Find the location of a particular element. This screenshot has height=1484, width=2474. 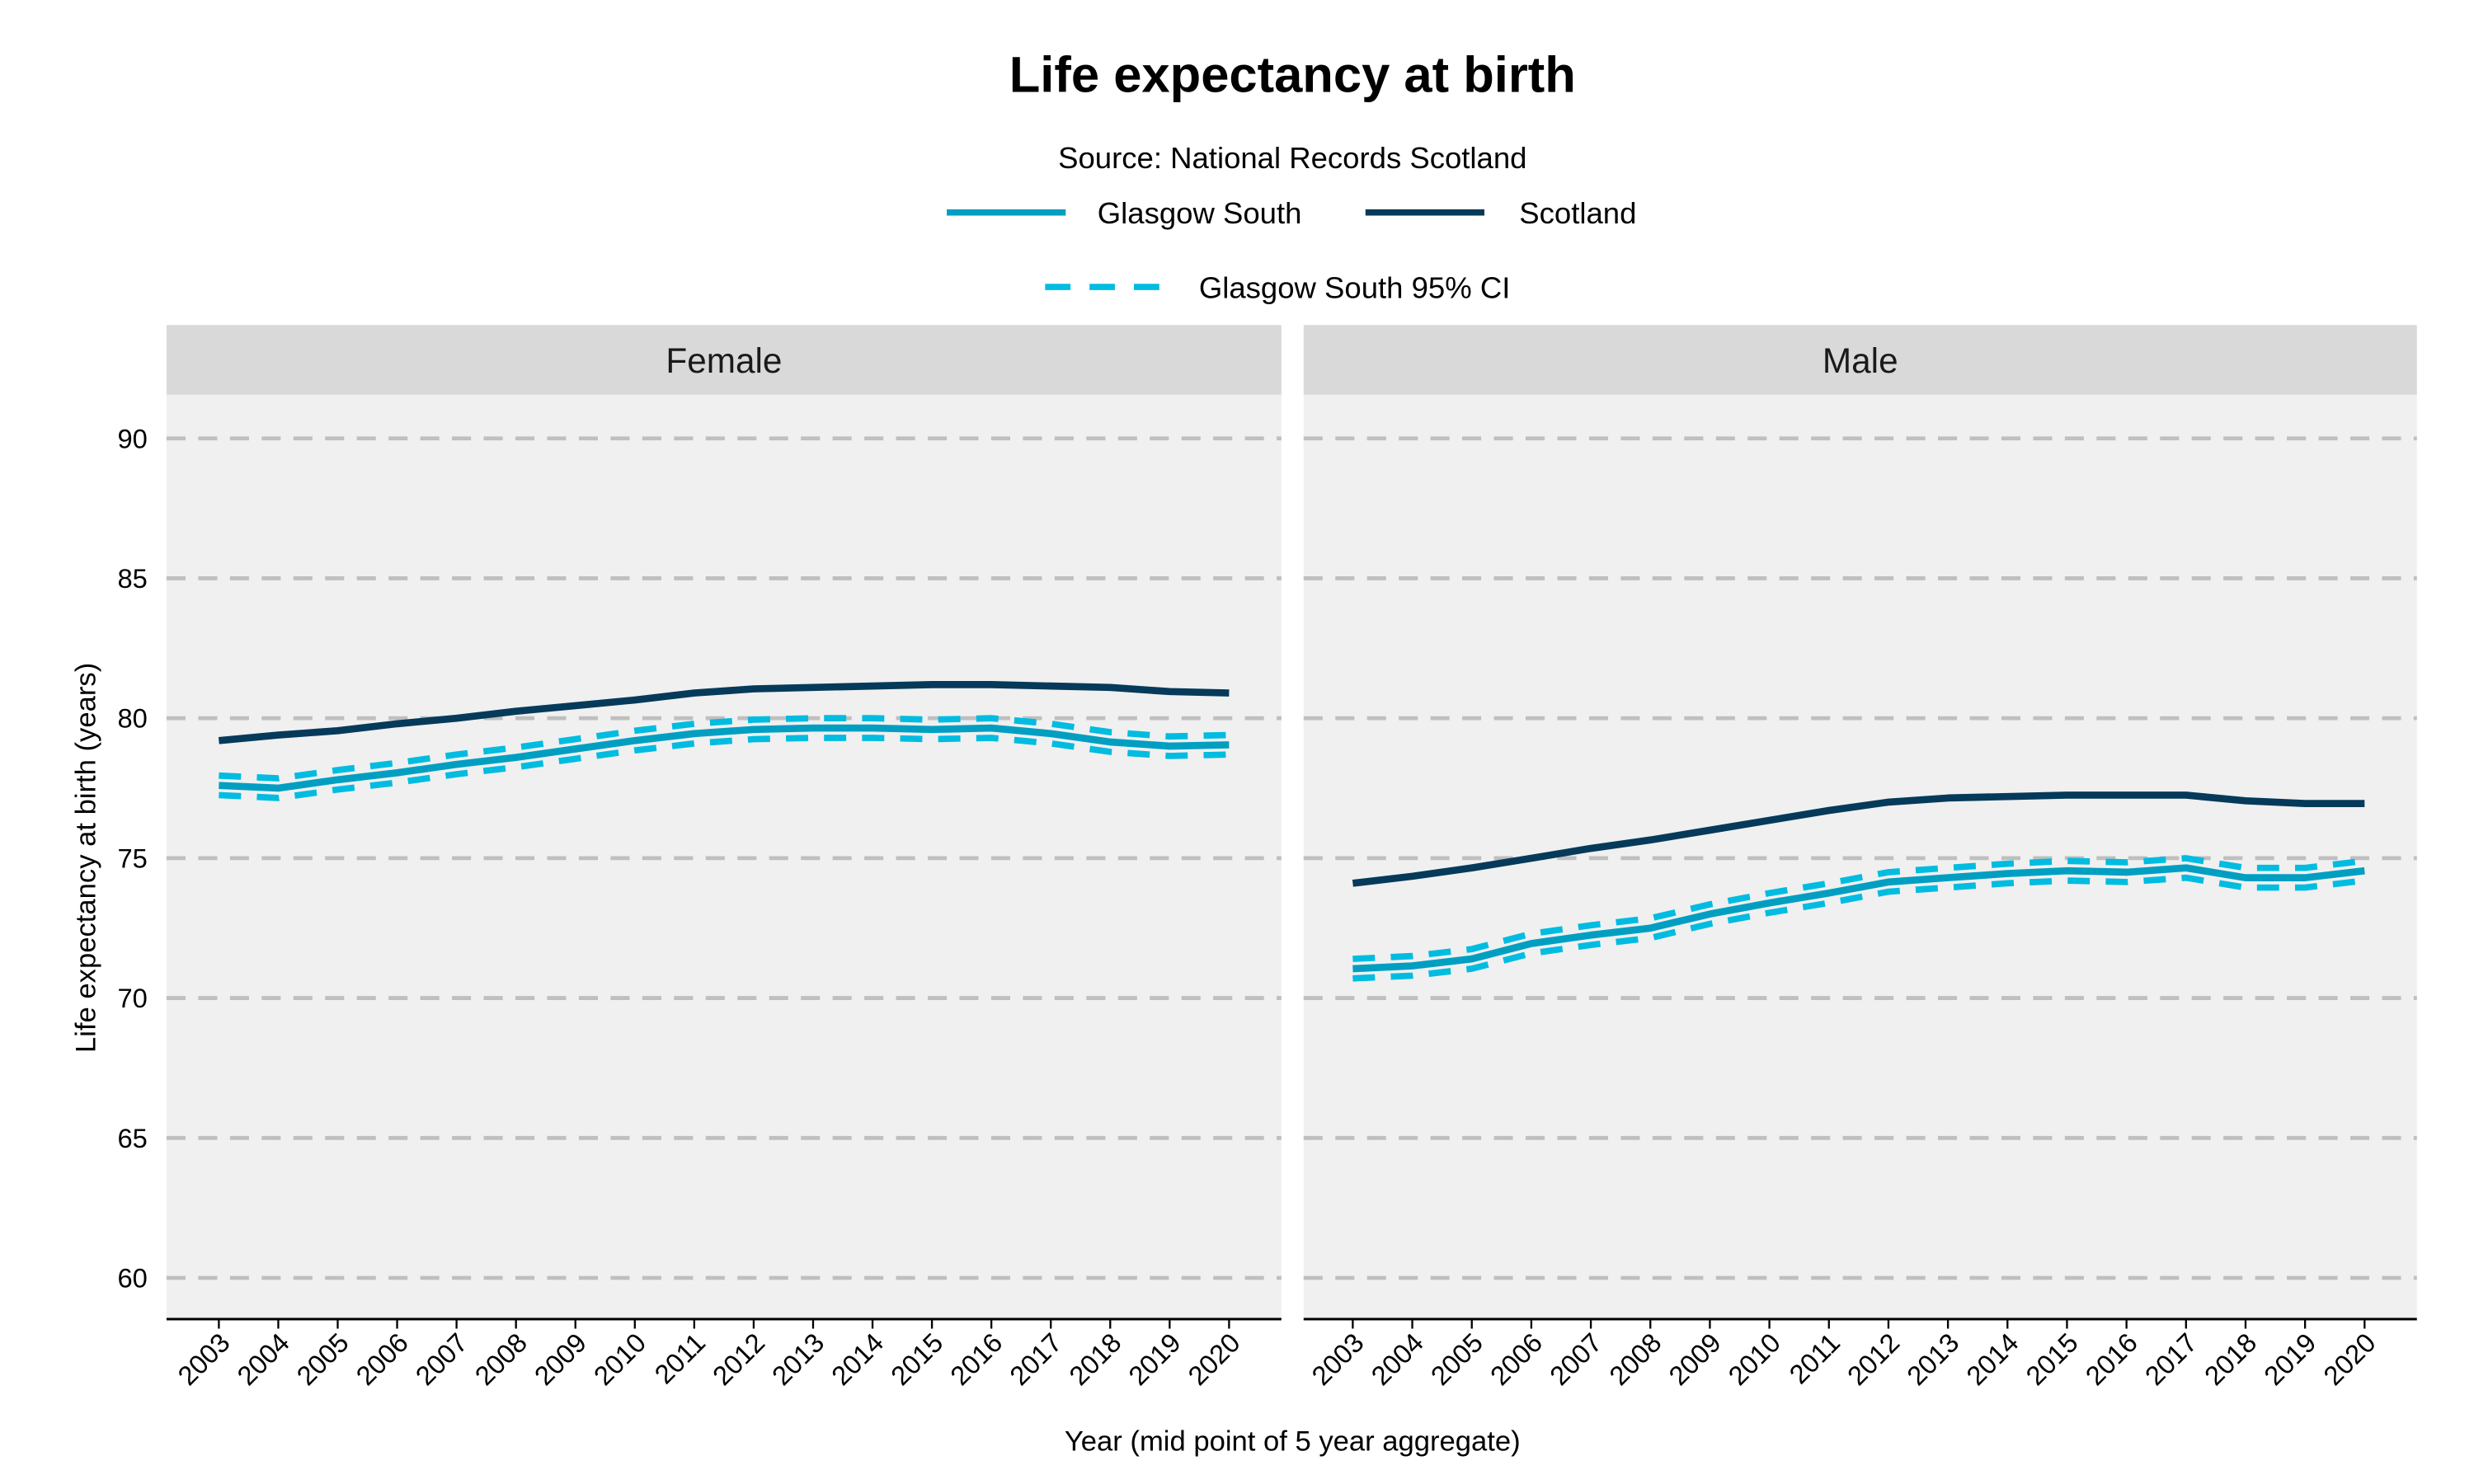

y-tick-label: 80 is located at coordinates (132, 718).